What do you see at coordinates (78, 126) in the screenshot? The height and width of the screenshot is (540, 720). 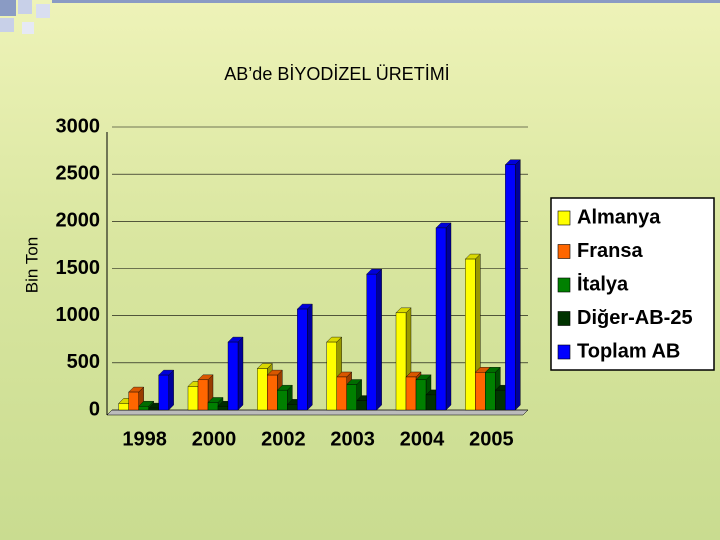 I see `y-tick-label: 3000` at bounding box center [78, 126].